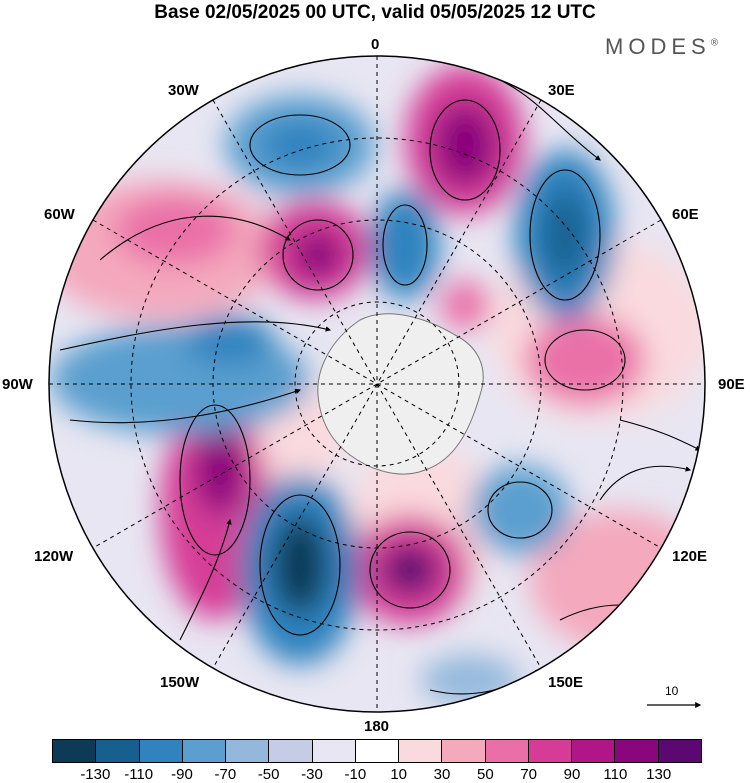  I want to click on lon-label-30e: 30E, so click(561, 90).